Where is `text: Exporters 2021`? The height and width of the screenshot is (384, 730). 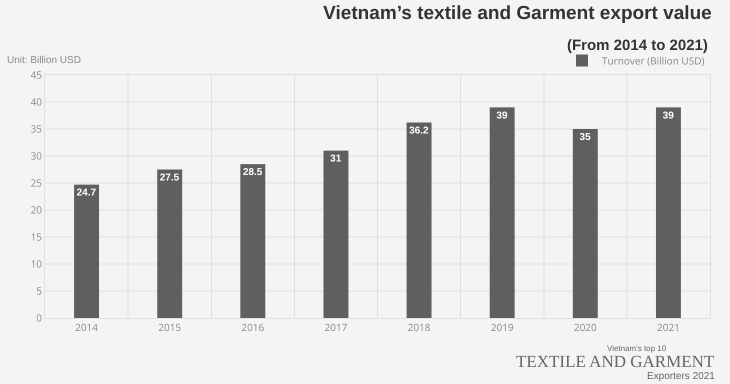
text: Exporters 2021 is located at coordinates (681, 376).